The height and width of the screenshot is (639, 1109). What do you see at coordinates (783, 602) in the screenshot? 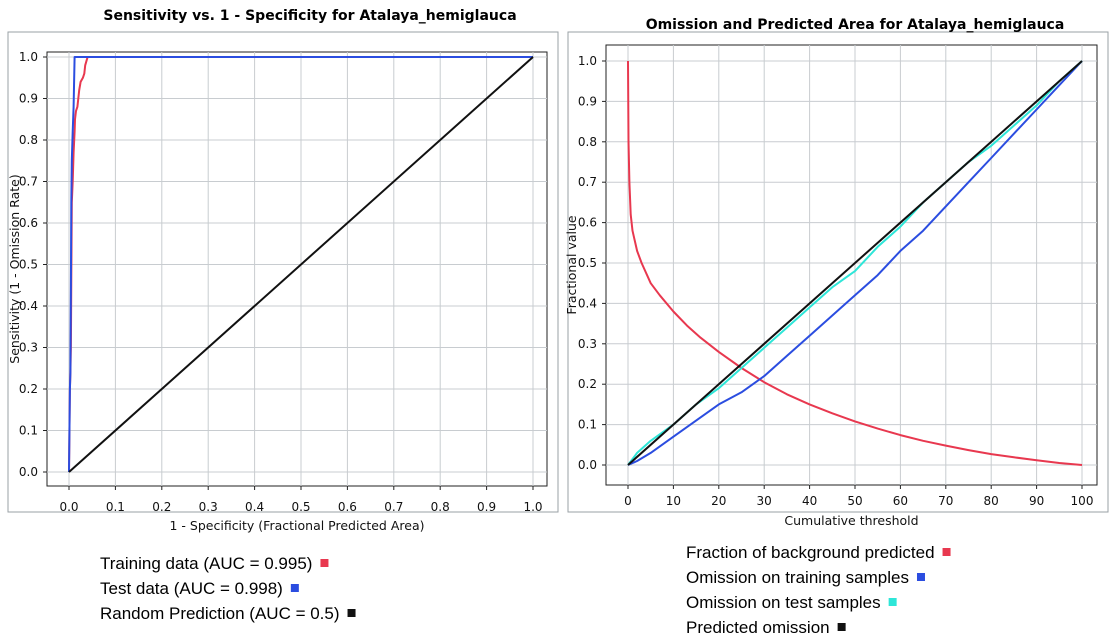
I see `legend-entry-label: Omission on test samples` at bounding box center [783, 602].